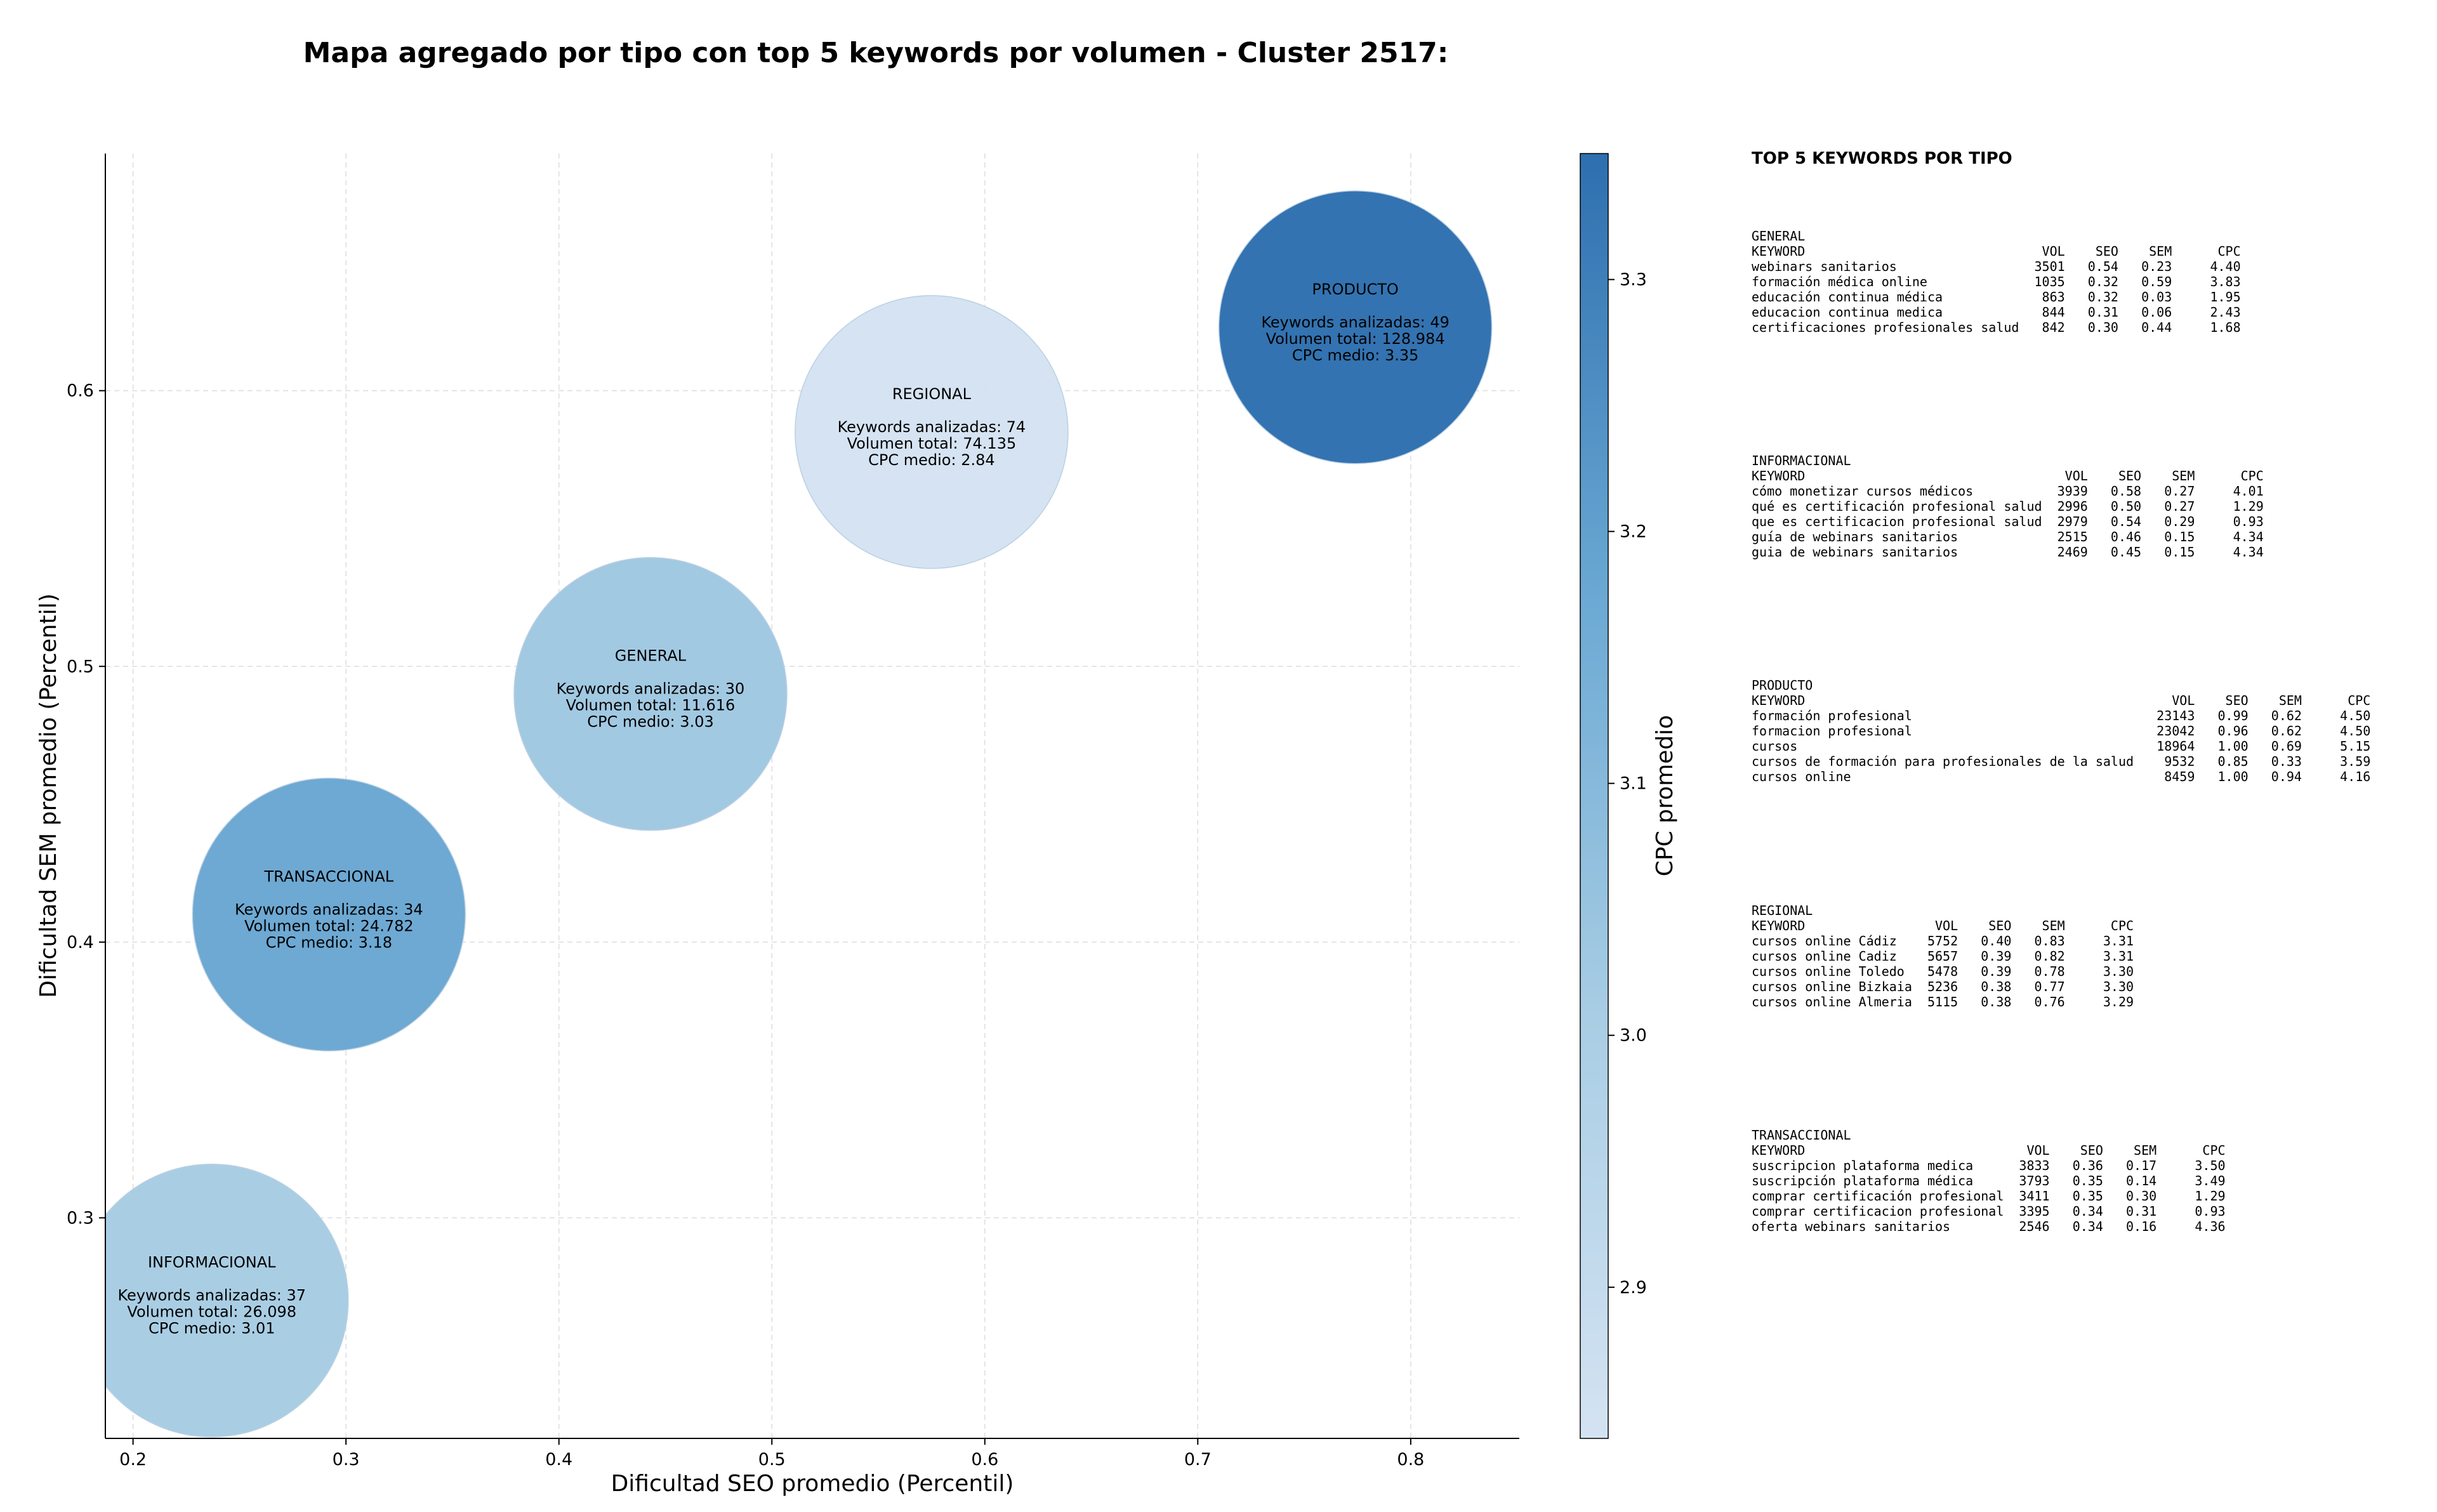 Image resolution: width=2437 pixels, height=1512 pixels. What do you see at coordinates (651, 705) in the screenshot?
I see `bubble-volume-label: Volumen total: 11.616` at bounding box center [651, 705].